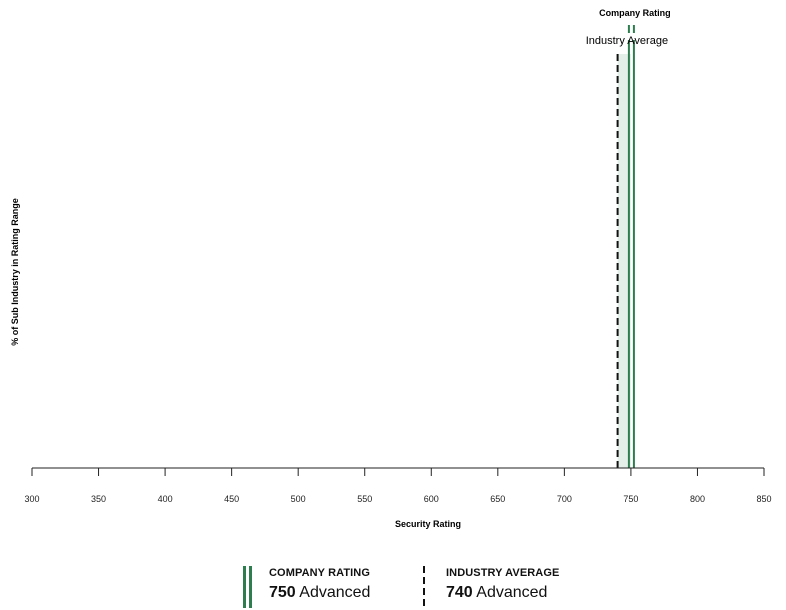  I want to click on y-axis-title: % of Sub Industry in Rating Range, so click(15, 272).